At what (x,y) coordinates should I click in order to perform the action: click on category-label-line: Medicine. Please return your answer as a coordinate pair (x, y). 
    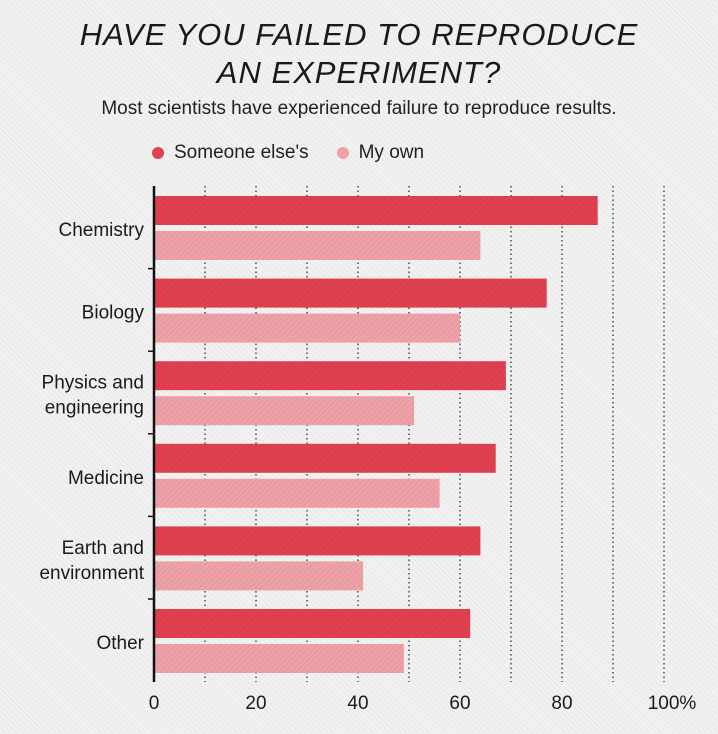
    Looking at the image, I should click on (106, 478).